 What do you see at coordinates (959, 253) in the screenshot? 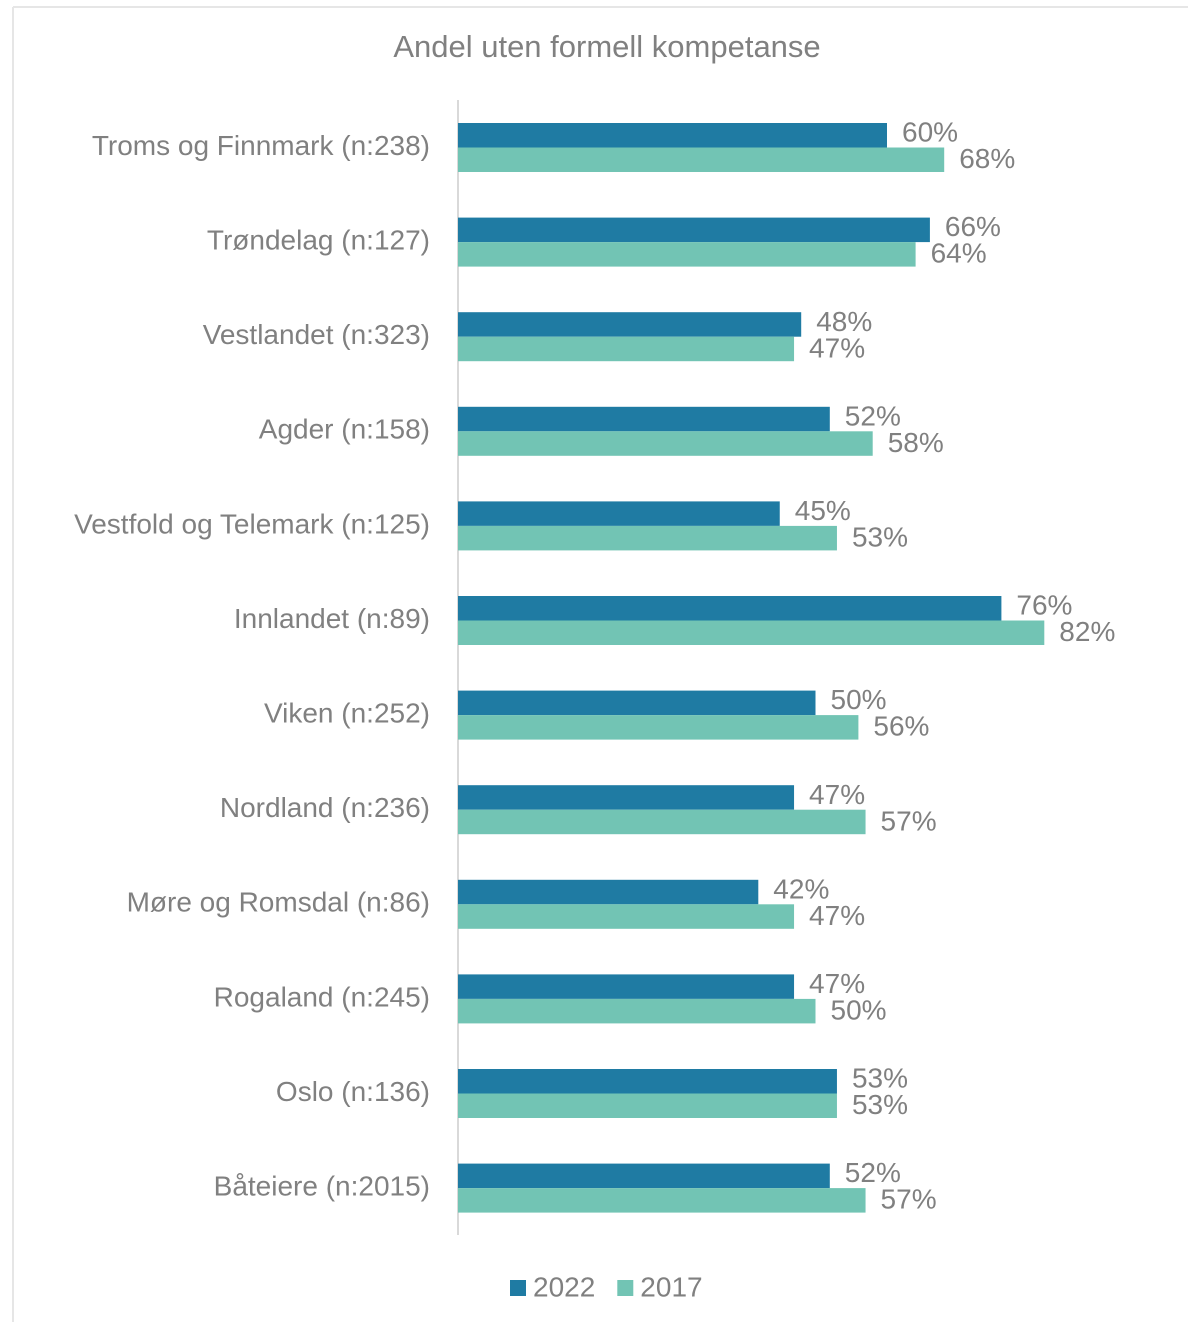
I see `data-label: 64%` at bounding box center [959, 253].